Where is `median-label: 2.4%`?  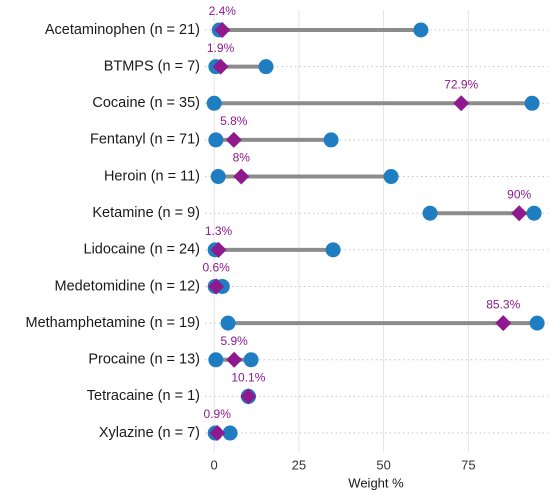
median-label: 2.4% is located at coordinates (223, 11).